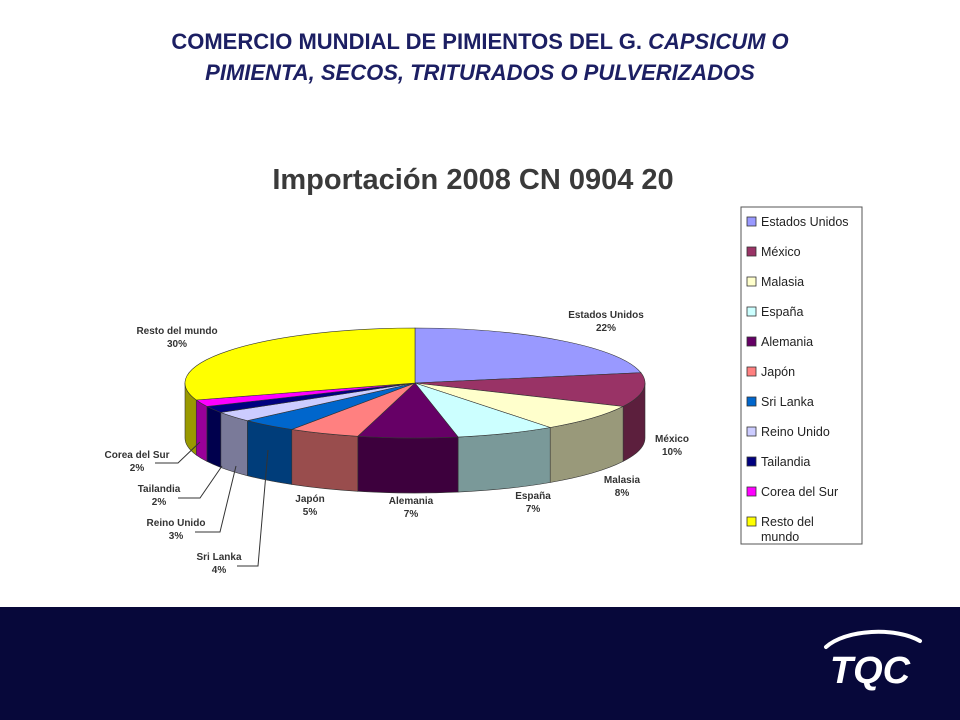 Image resolution: width=960 pixels, height=720 pixels. What do you see at coordinates (672, 439) in the screenshot?
I see `data-label-mexico: México` at bounding box center [672, 439].